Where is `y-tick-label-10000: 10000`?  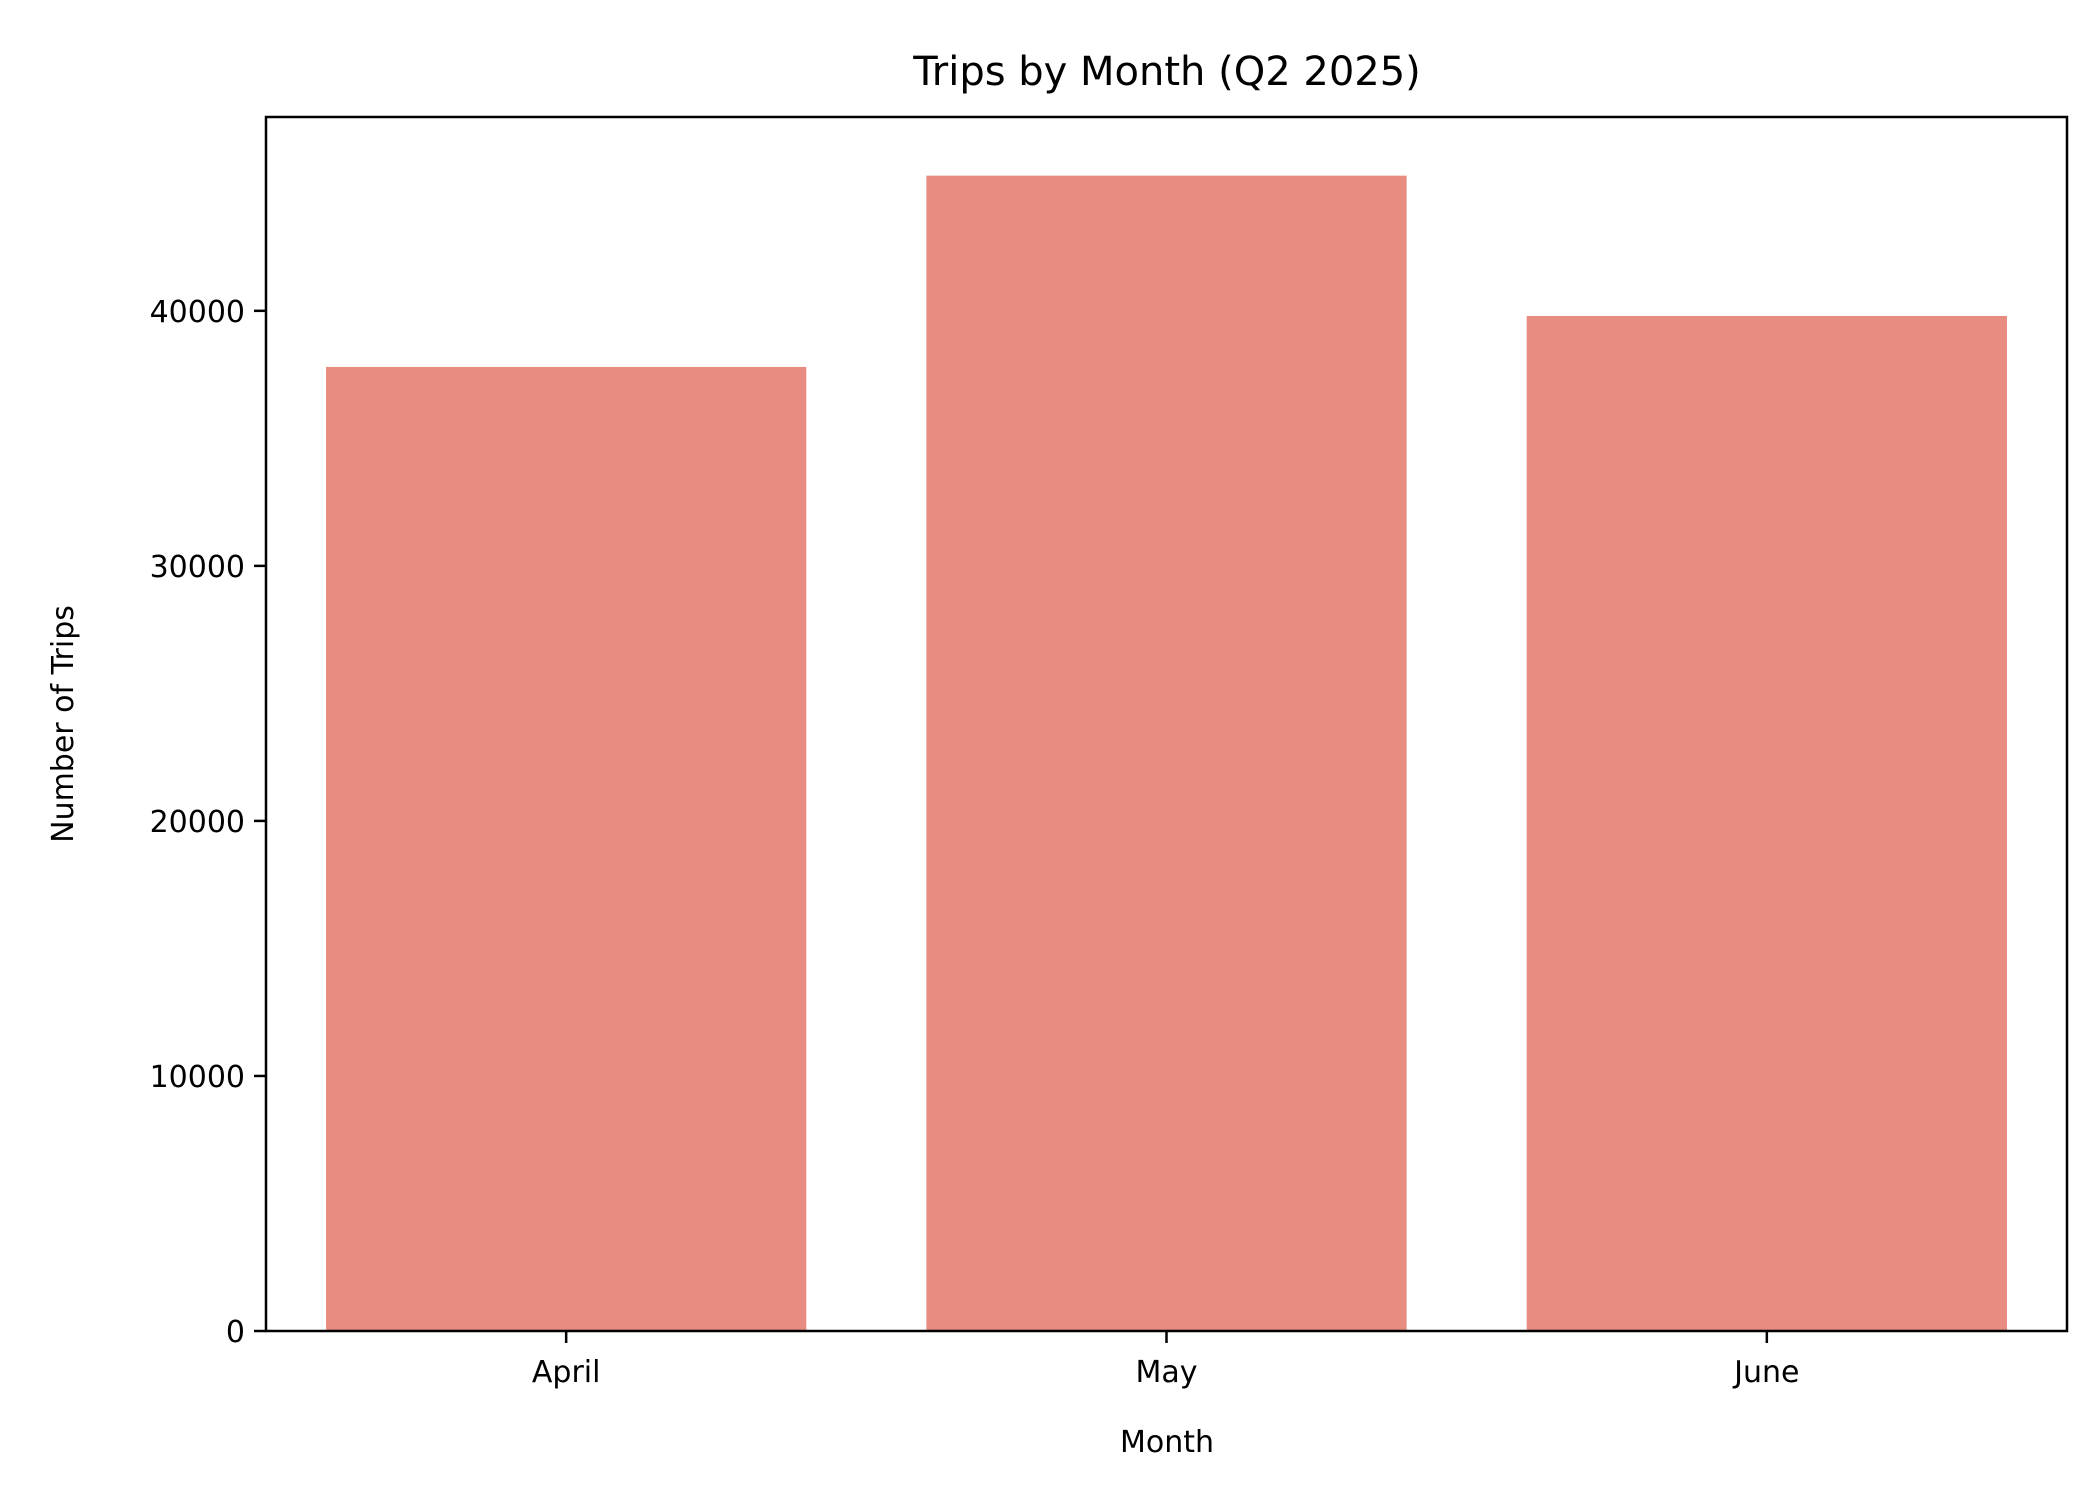
y-tick-label-10000: 10000 is located at coordinates (197, 1077).